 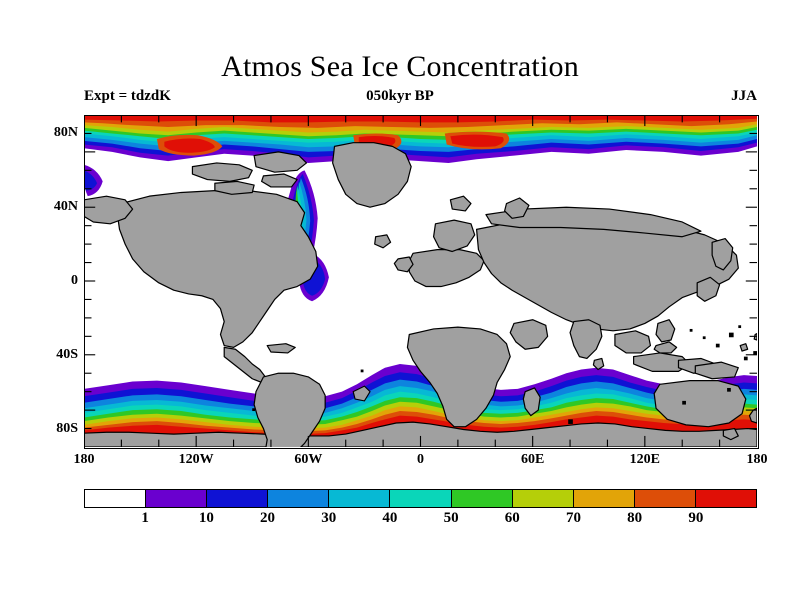 What do you see at coordinates (145, 518) in the screenshot?
I see `colorbar-tick-label: 1` at bounding box center [145, 518].